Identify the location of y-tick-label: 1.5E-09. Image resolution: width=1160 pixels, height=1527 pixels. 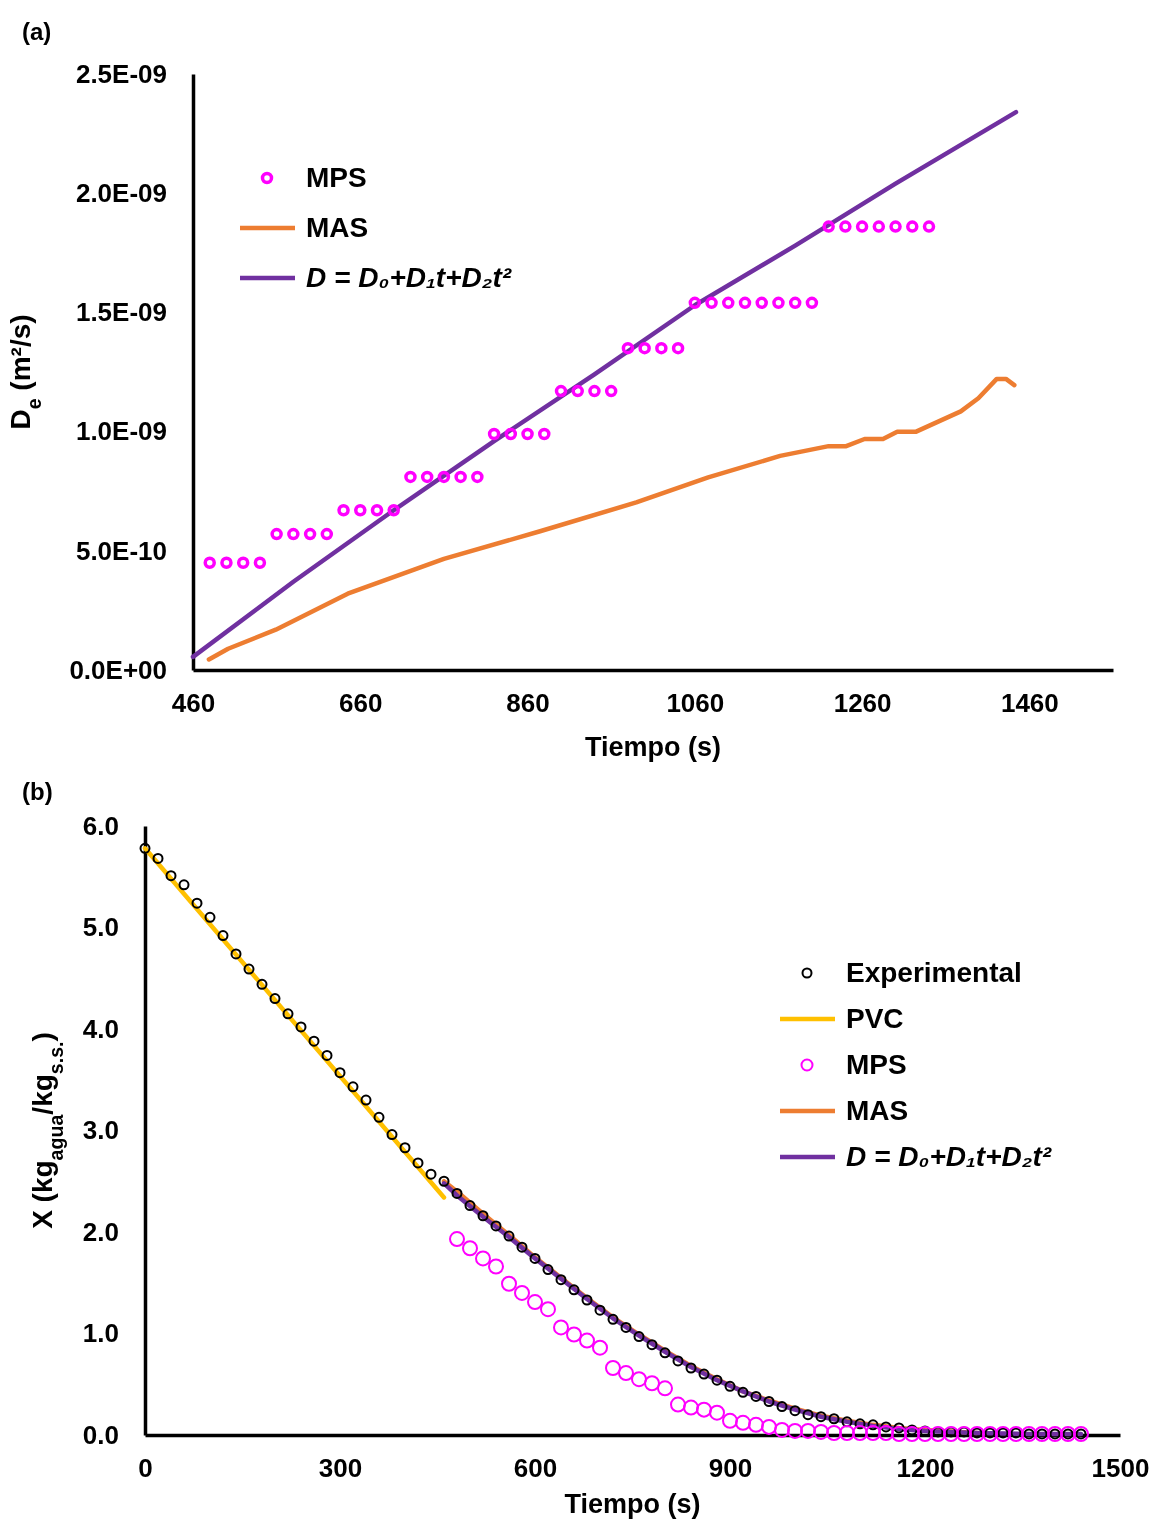
(121, 312).